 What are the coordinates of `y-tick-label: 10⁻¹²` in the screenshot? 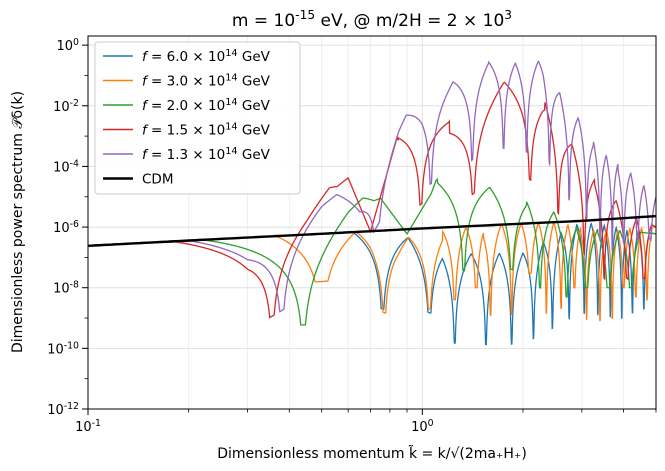 It's located at (63, 410).